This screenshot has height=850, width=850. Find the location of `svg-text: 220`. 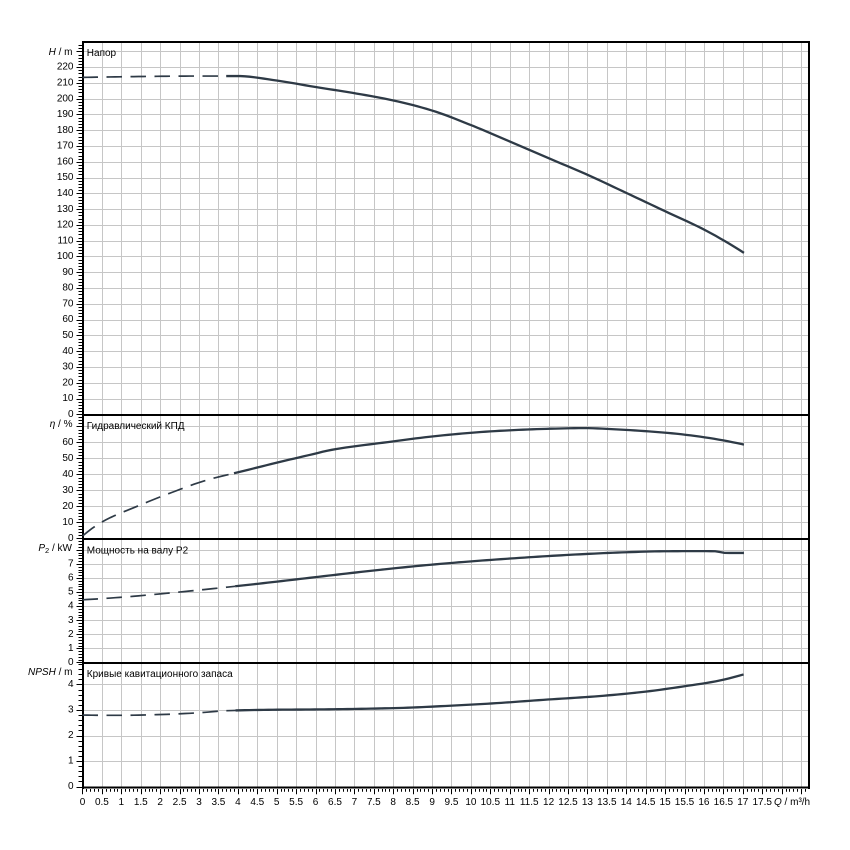

svg-text: 220 is located at coordinates (65, 67).